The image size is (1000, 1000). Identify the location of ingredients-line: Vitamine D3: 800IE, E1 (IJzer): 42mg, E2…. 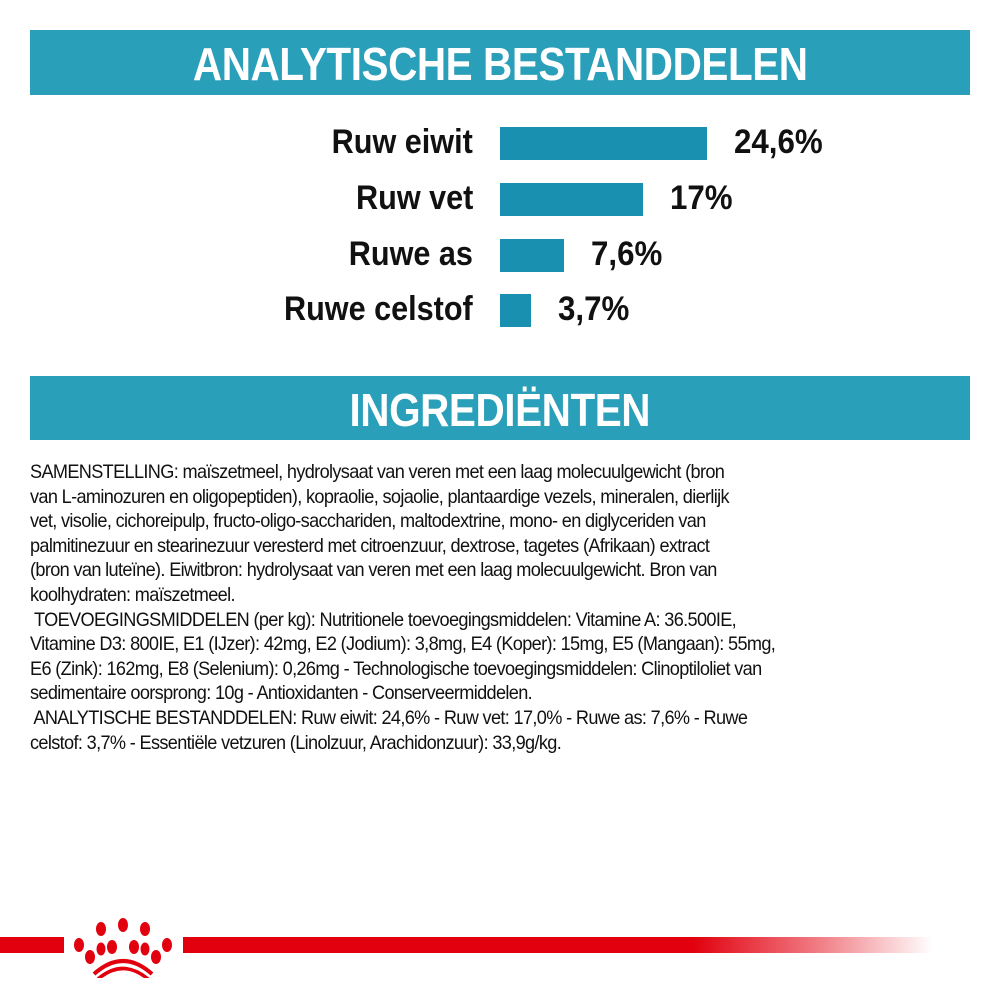
(403, 644).